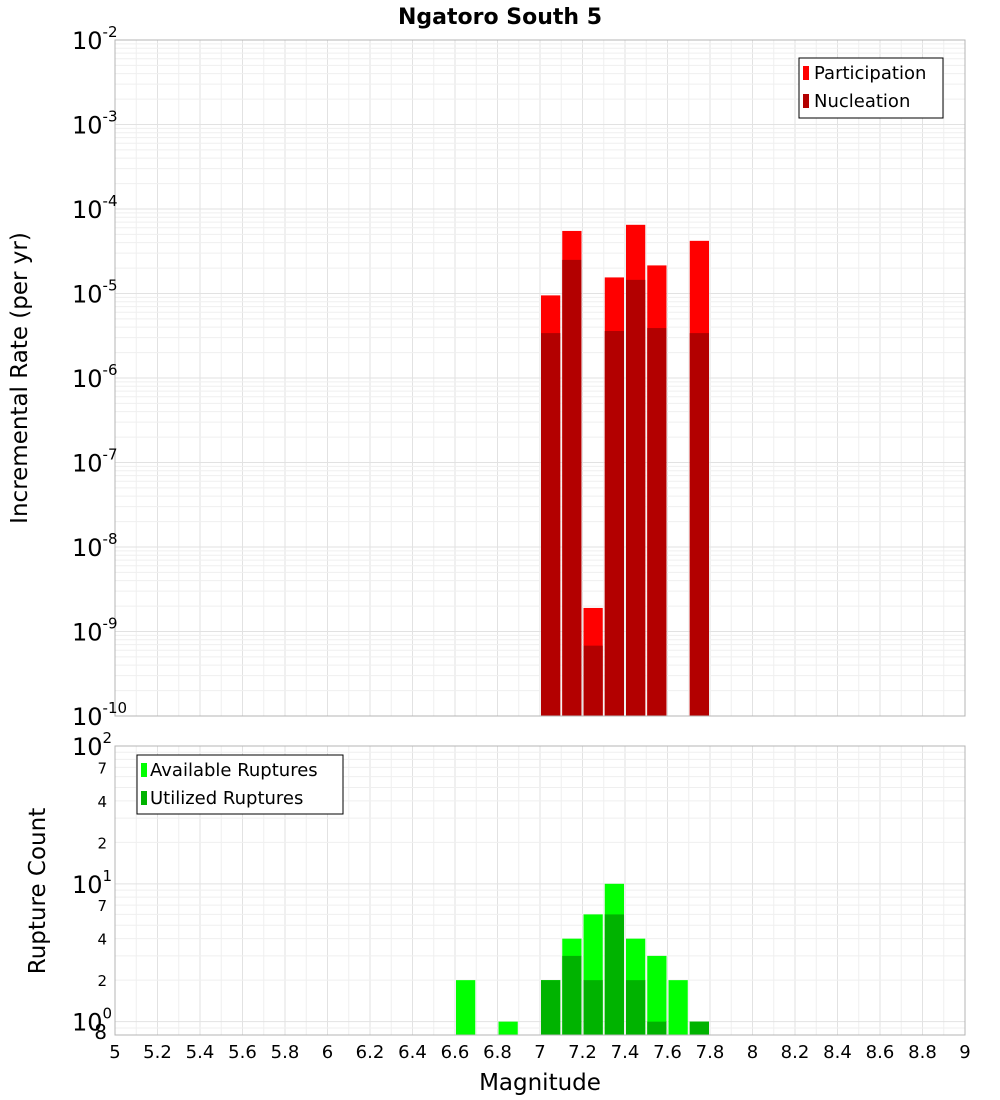 This screenshot has height=1100, width=1000. What do you see at coordinates (95, 293) in the screenshot?
I see `y-tick-label: 10⁻⁵` at bounding box center [95, 293].